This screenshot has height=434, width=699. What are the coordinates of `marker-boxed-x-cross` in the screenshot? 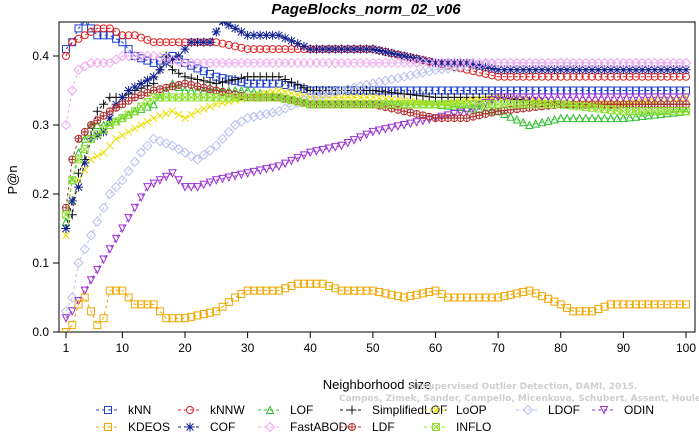 It's located at (78, 159).